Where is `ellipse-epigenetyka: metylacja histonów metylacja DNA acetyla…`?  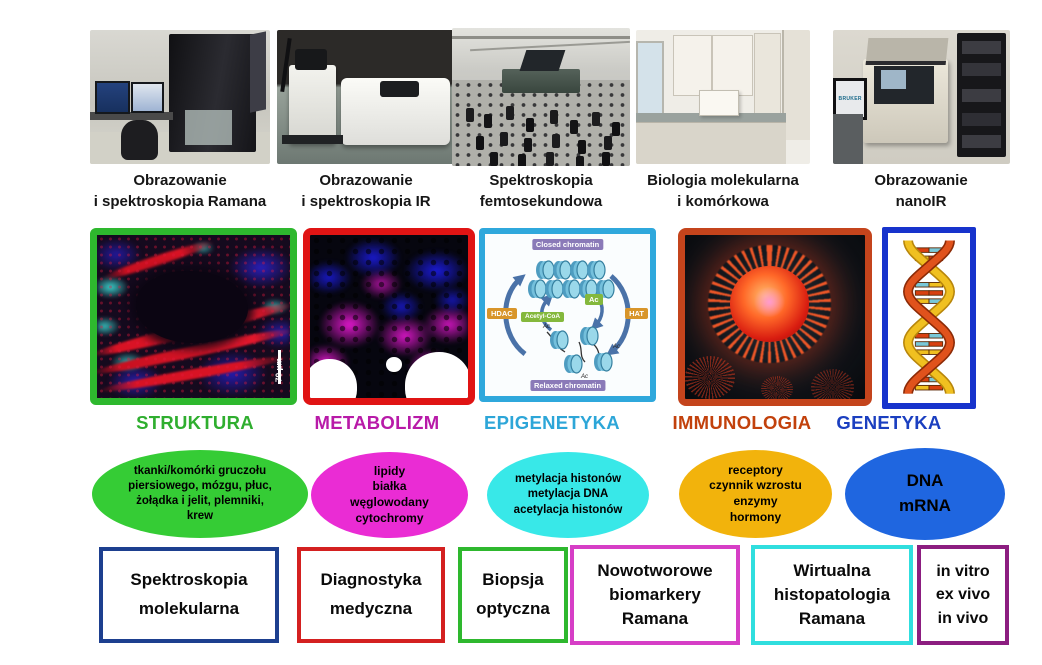
ellipse-epigenetyka: metylacja histonów metylacja DNA acetyla… is located at coordinates (568, 495).